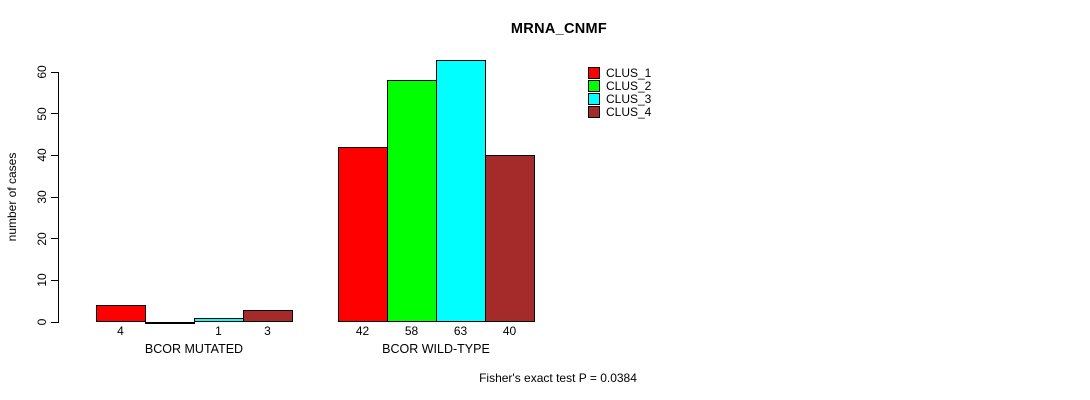 This screenshot has width=1090, height=400. What do you see at coordinates (558, 378) in the screenshot?
I see `stat-annotation: Fisher's exact test P = 0.0384` at bounding box center [558, 378].